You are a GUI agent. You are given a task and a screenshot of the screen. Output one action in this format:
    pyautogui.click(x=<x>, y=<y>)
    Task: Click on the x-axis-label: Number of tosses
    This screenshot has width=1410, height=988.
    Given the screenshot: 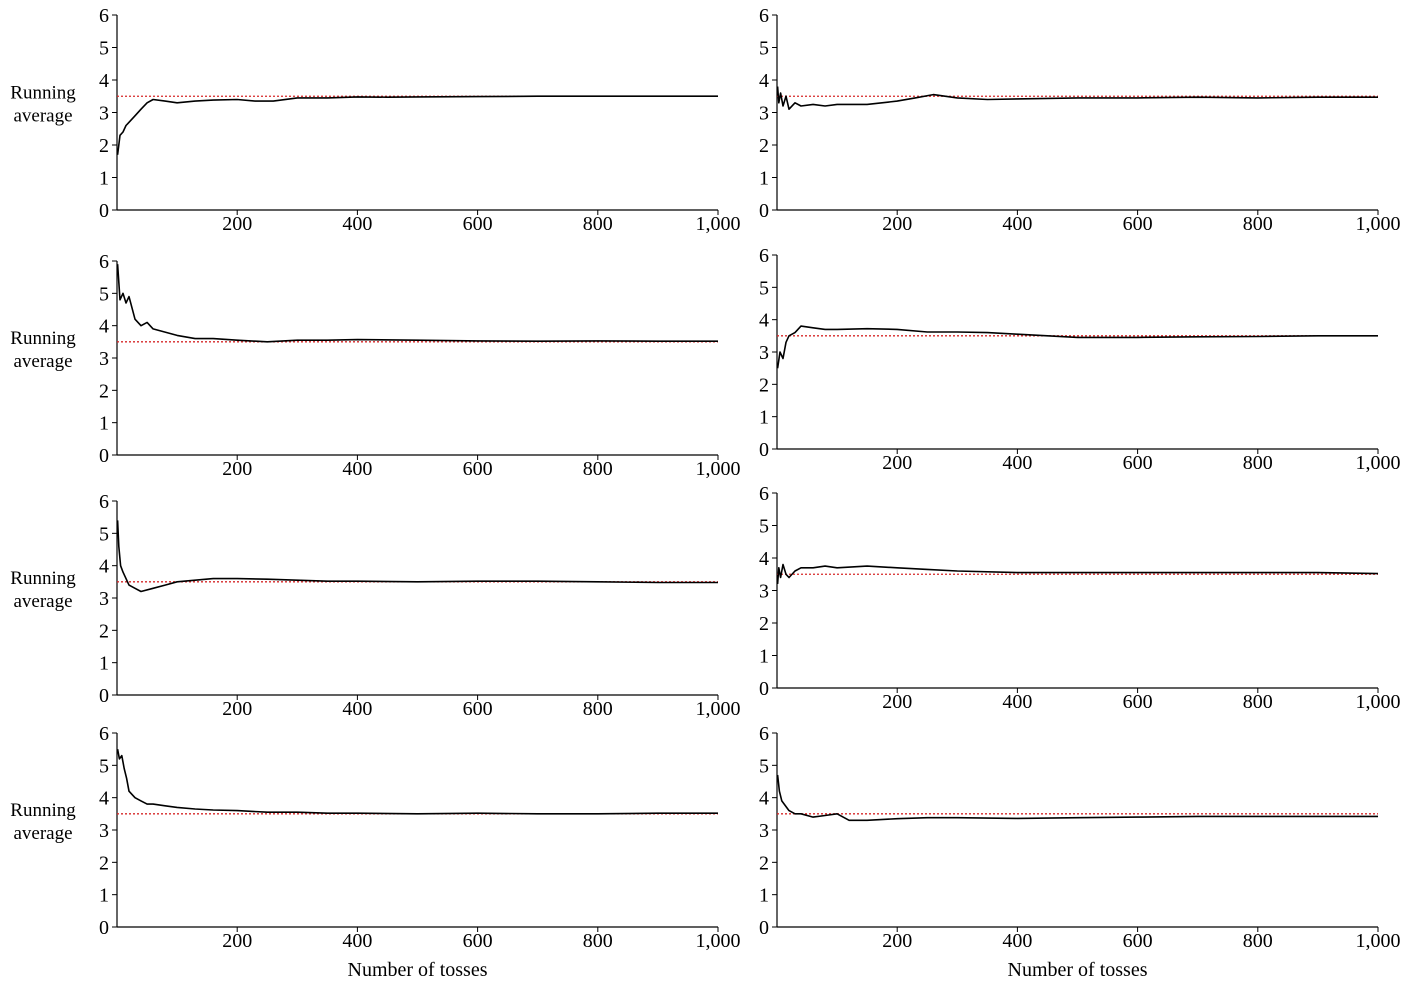 What is the action you would take?
    pyautogui.click(x=418, y=970)
    